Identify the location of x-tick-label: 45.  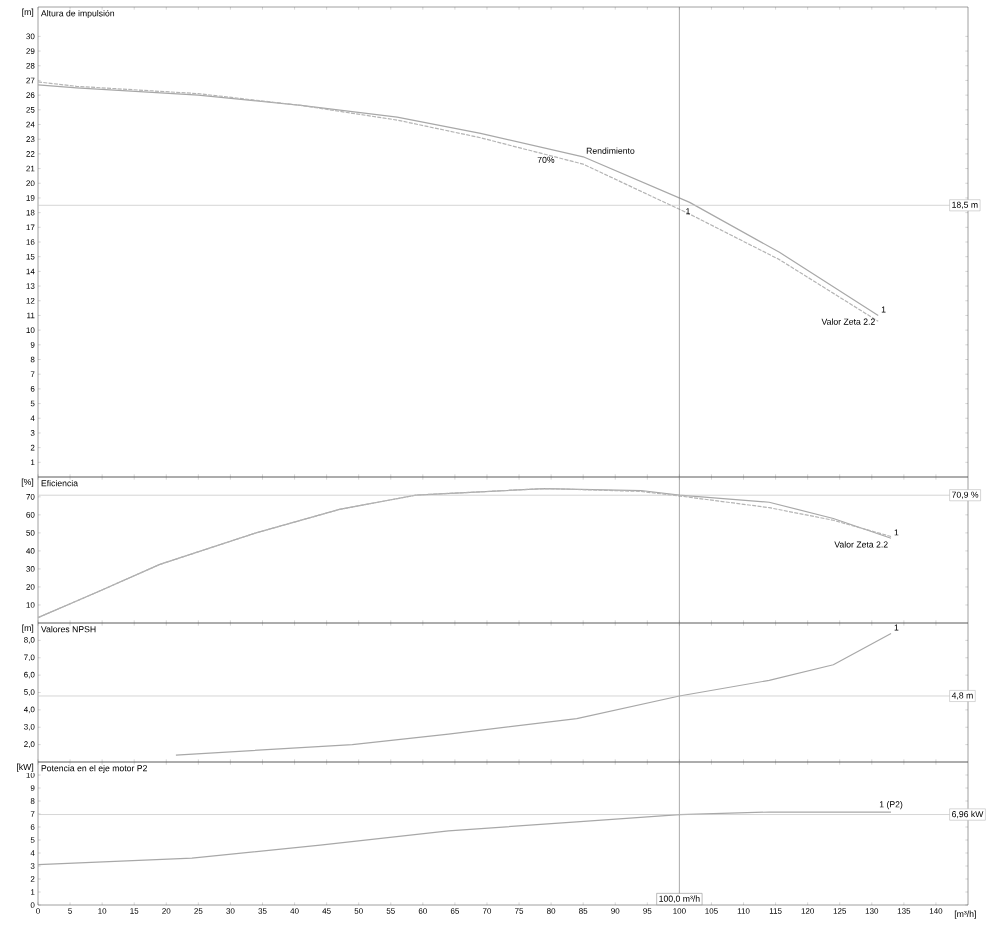
(326, 911).